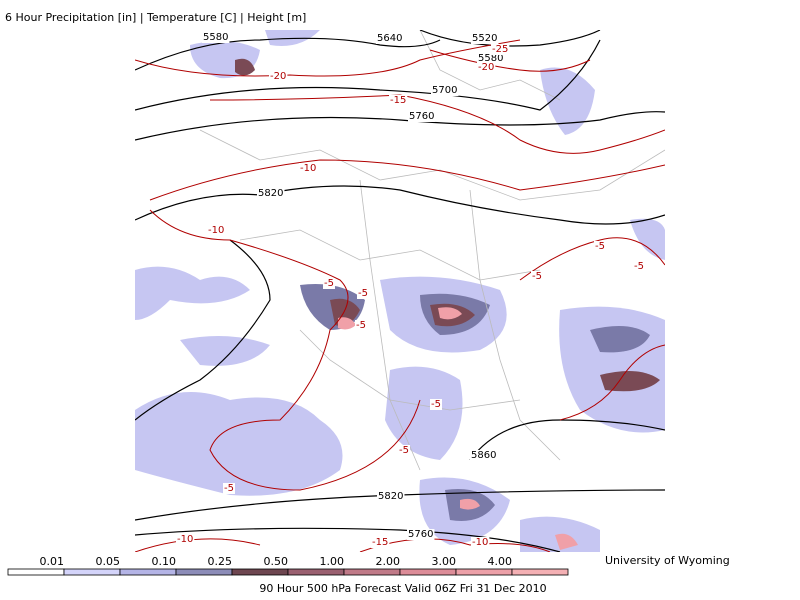  I want to click on legend-label: 2.00, so click(388, 561).